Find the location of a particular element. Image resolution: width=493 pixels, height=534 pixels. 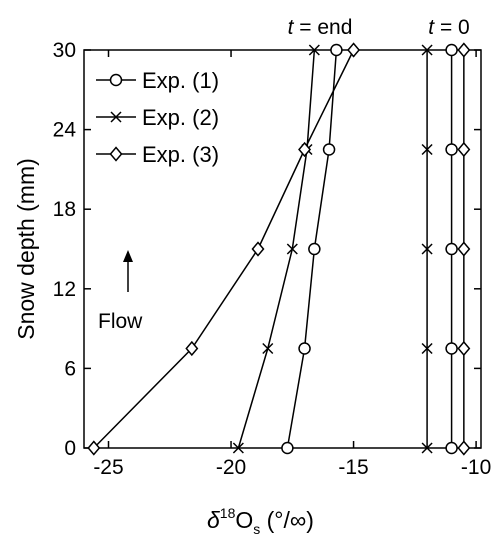

y-tick-label: 6 is located at coordinates (70, 368).